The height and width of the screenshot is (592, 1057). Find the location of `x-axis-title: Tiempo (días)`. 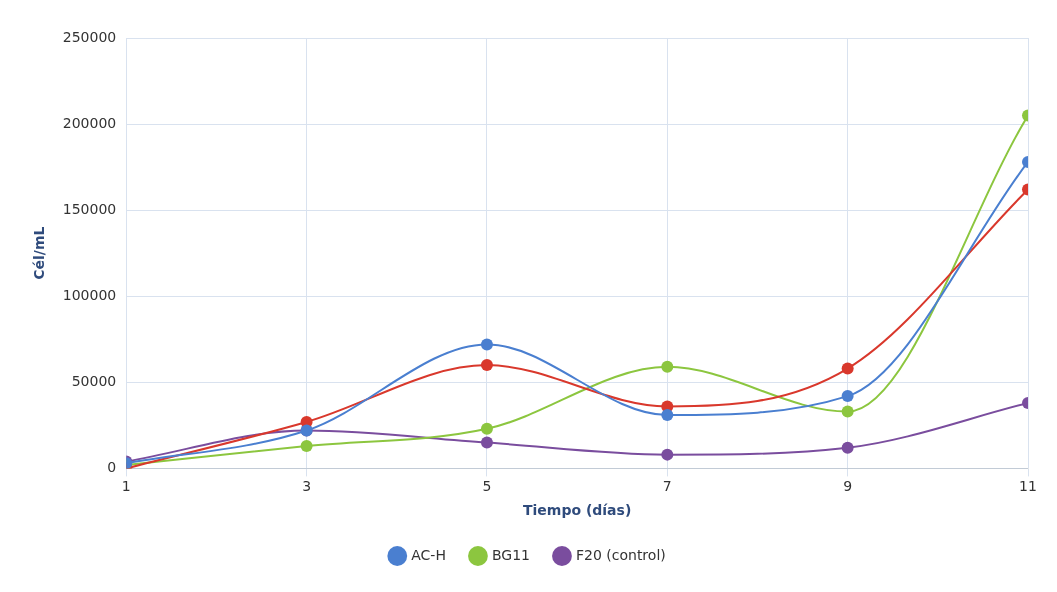

x-axis-title: Tiempo (días) is located at coordinates (577, 510).